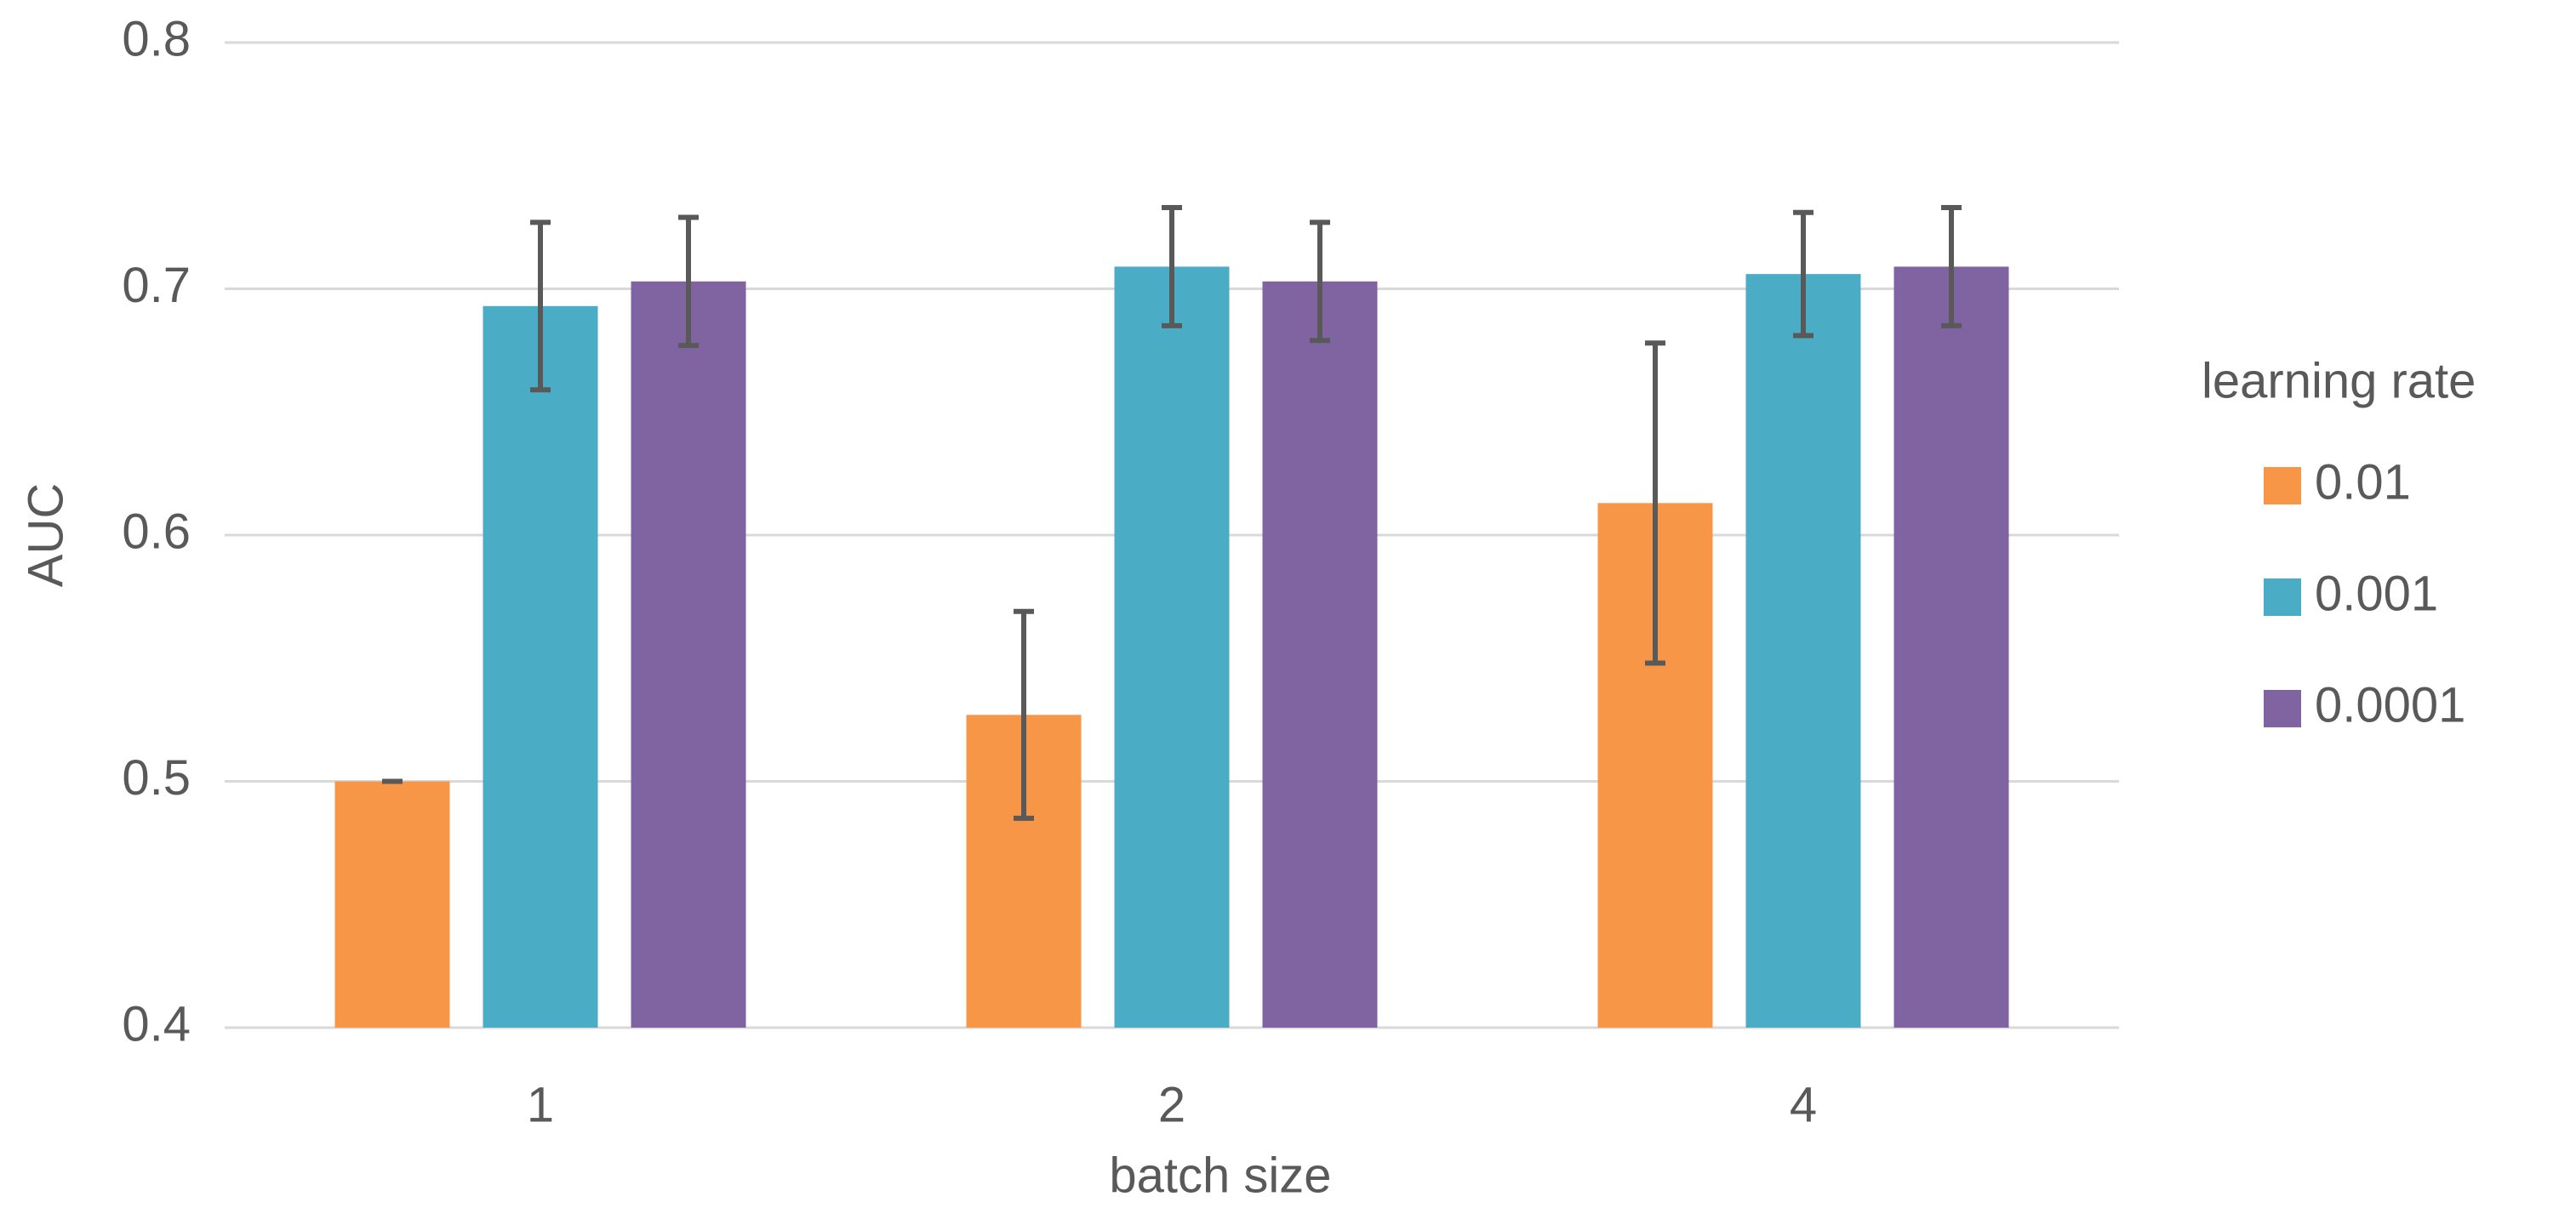 This screenshot has width=2576, height=1225. Describe the element at coordinates (156, 532) in the screenshot. I see `y-tick-label: 0.6` at that location.